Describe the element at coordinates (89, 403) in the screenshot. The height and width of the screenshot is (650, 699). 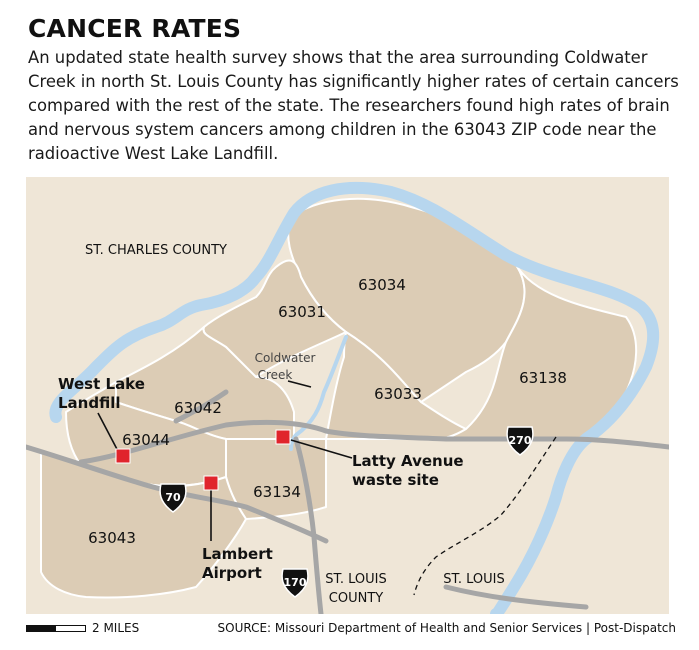
I see `west-lake-label-line2: Landfill` at that location.